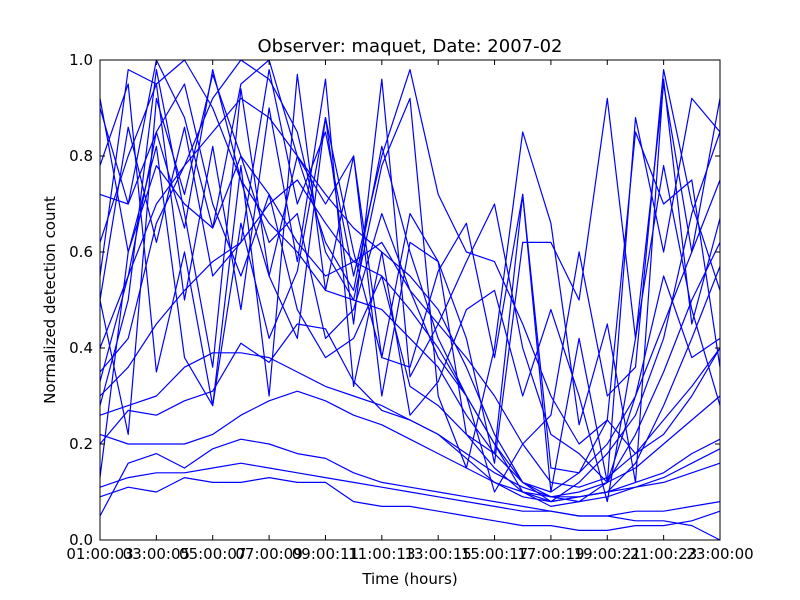  What do you see at coordinates (719, 554) in the screenshot?
I see `x-tick-label: 23:00:00` at bounding box center [719, 554].